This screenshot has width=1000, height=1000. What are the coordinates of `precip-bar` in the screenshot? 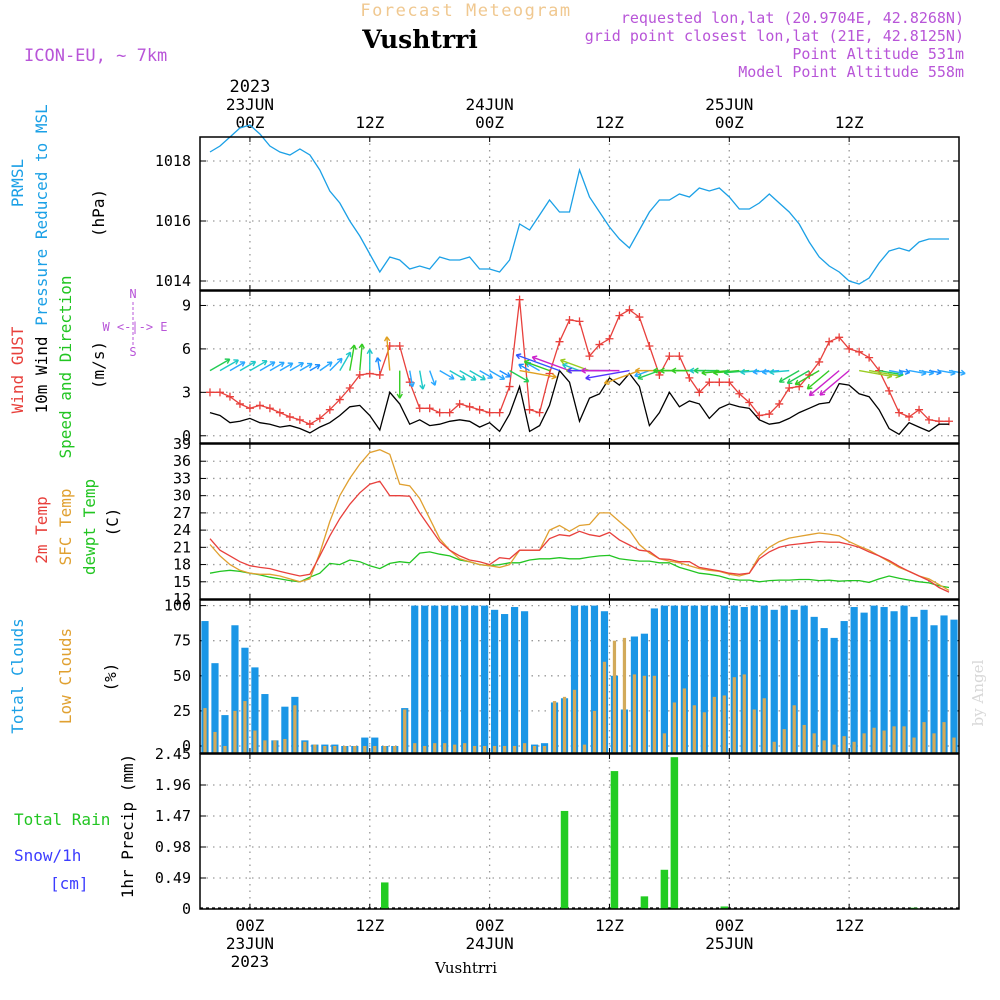 It's located at (614, 840).